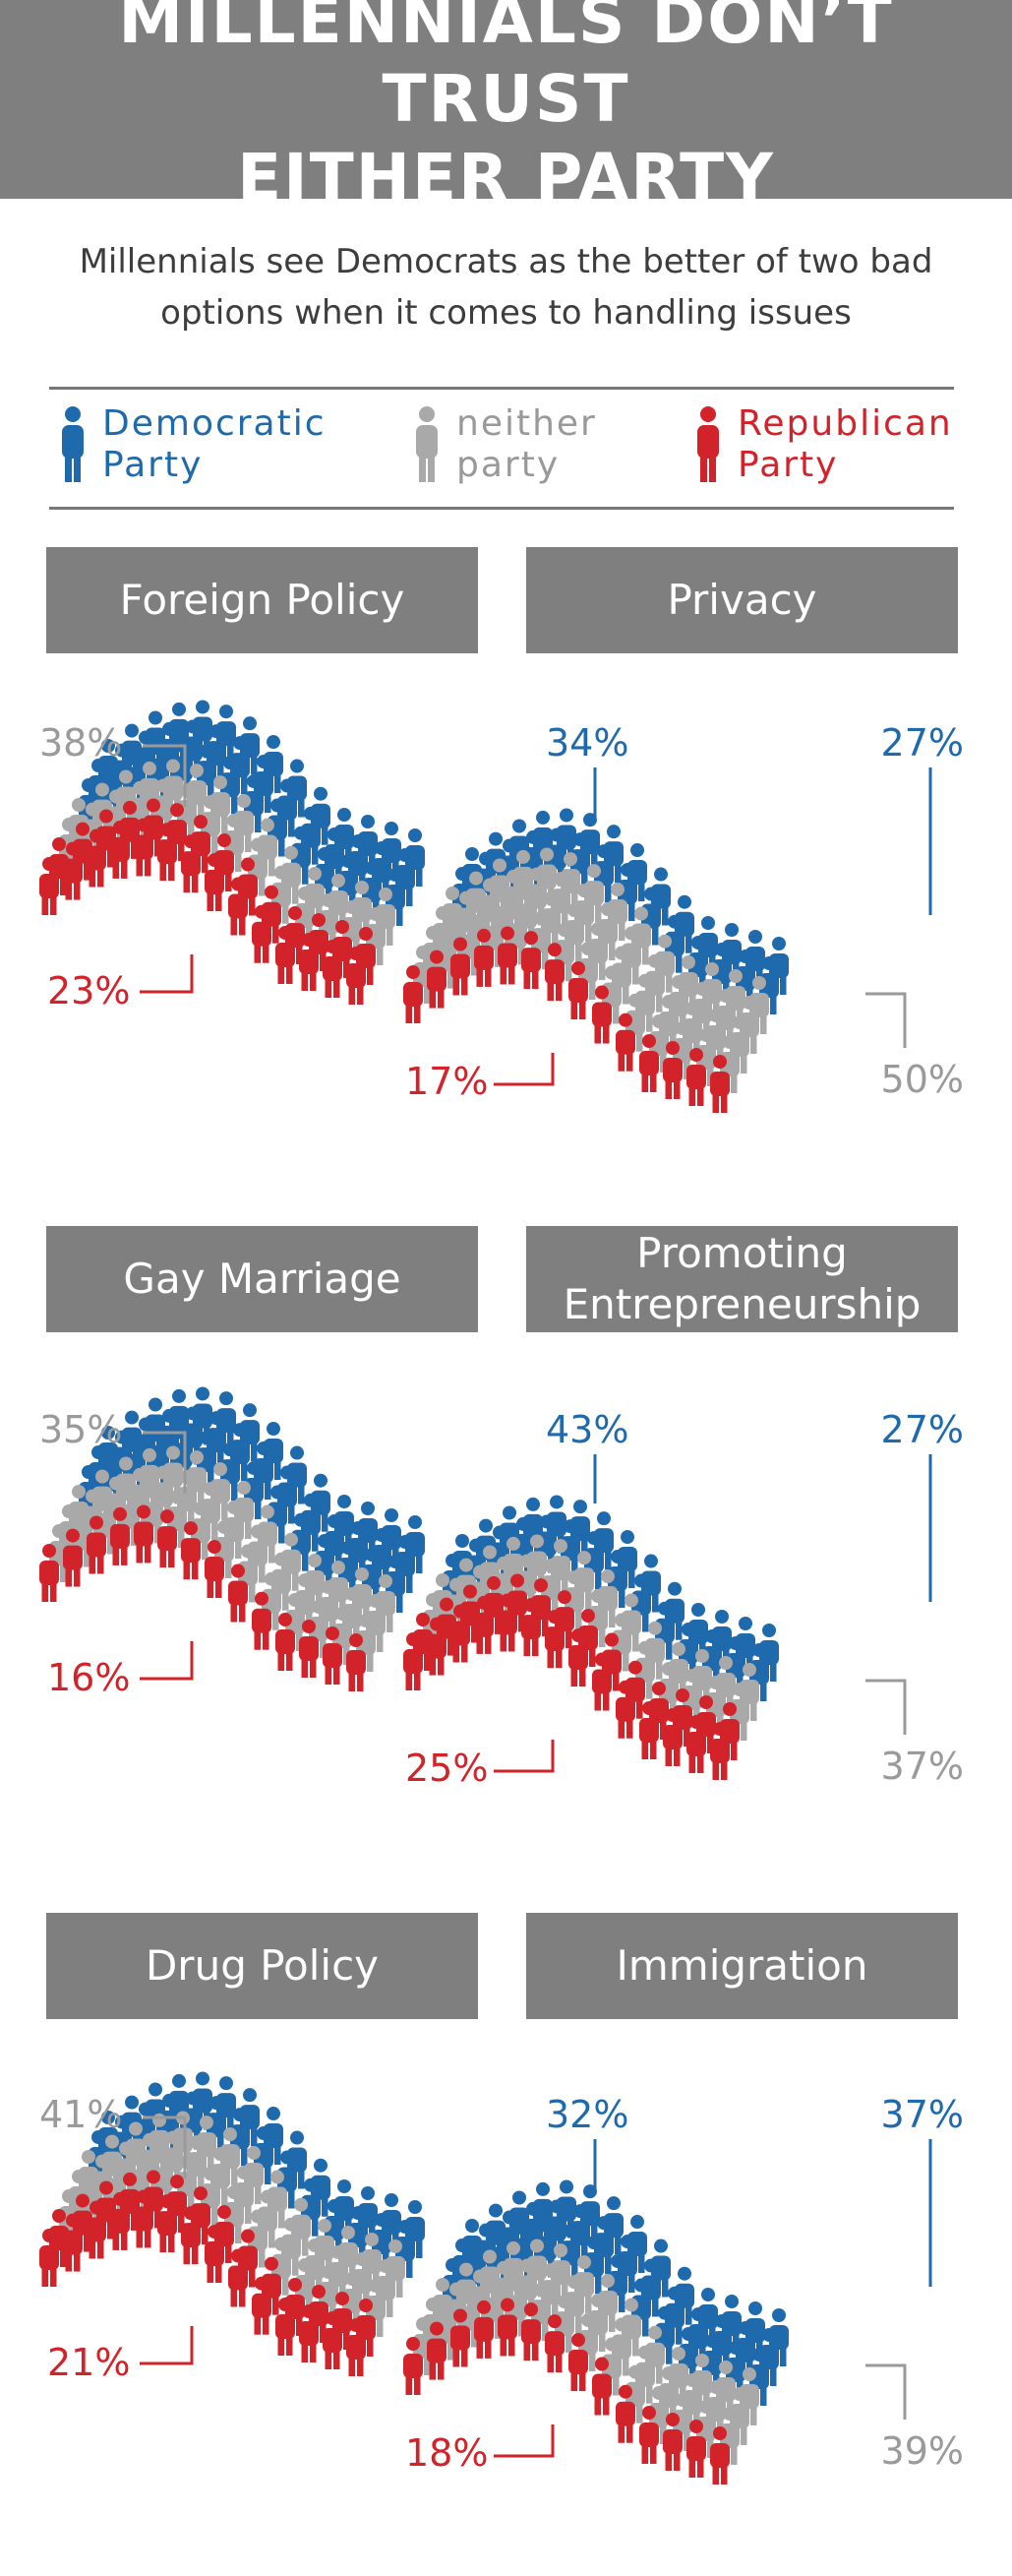 The width and height of the screenshot is (1012, 2576). I want to click on legend-bottom-rule, so click(501, 509).